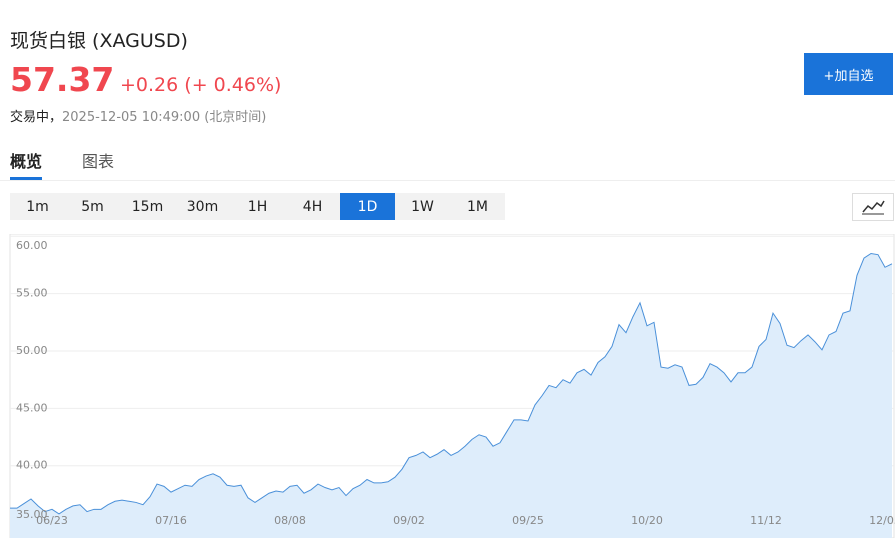 This screenshot has height=538, width=895. Describe the element at coordinates (32, 293) in the screenshot. I see `y-tick-label: 55.00` at that location.